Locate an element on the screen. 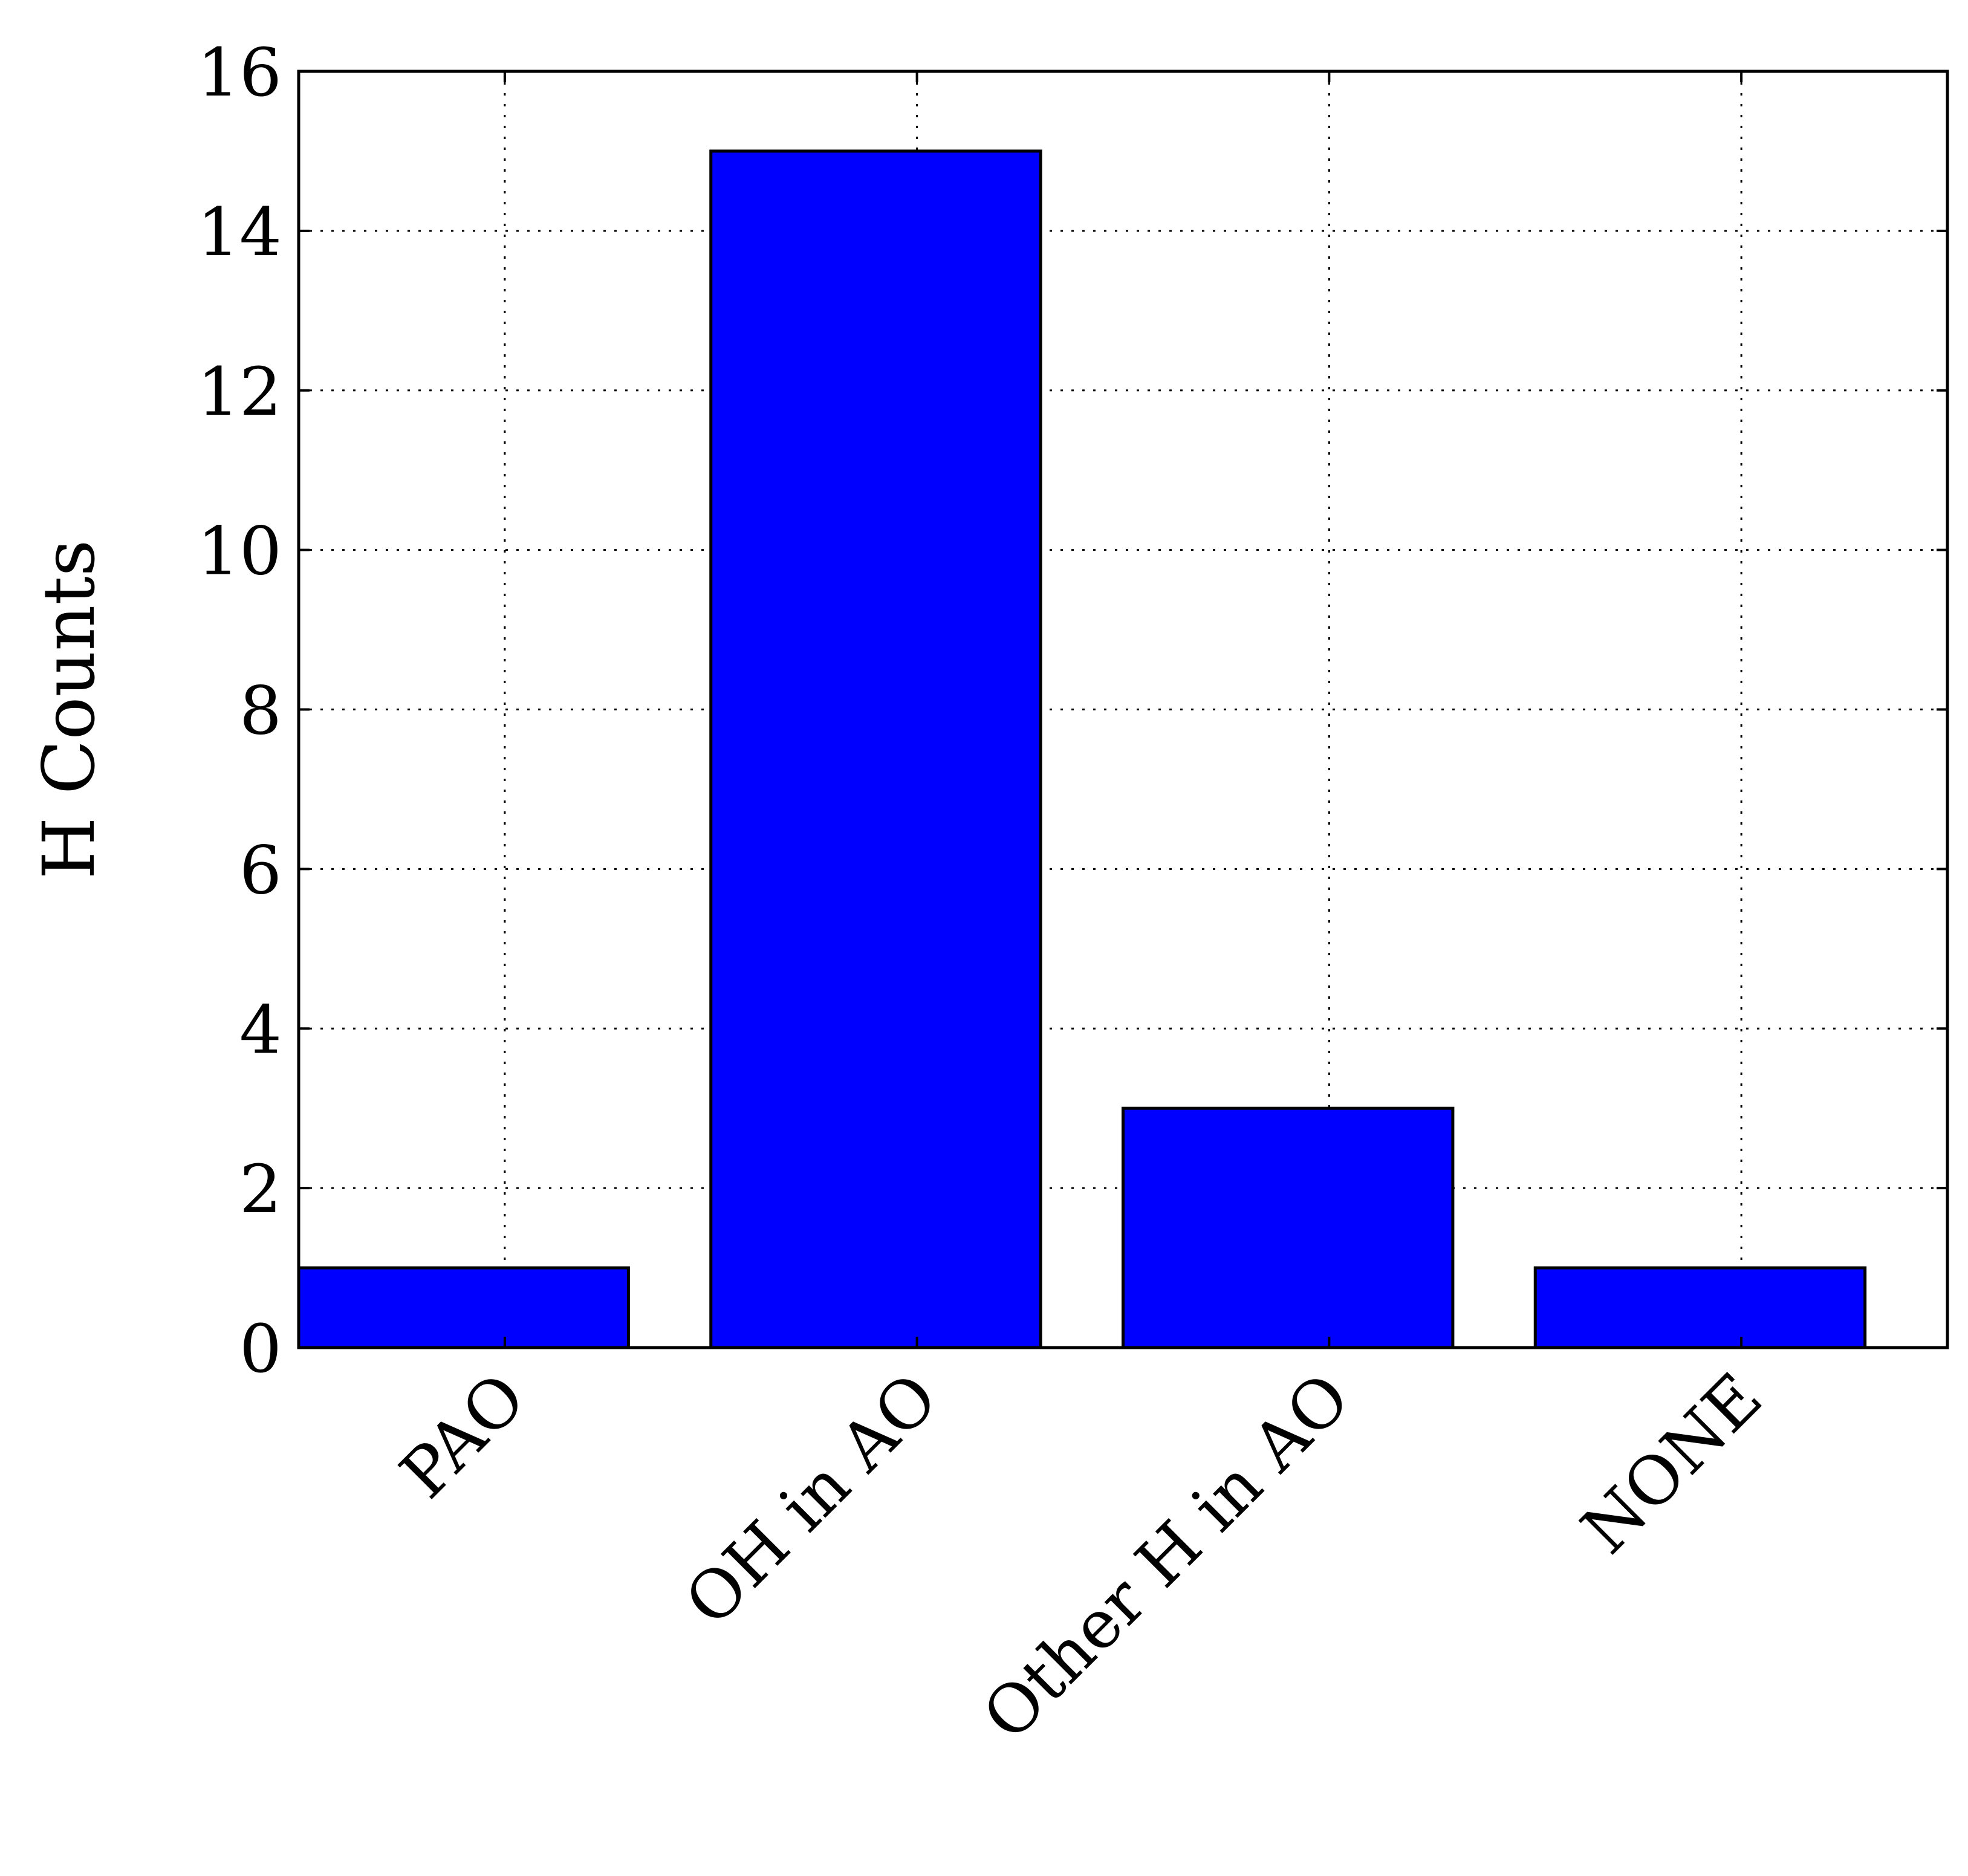 This screenshot has height=1876, width=1968. y-tick-label: 10 is located at coordinates (239, 551).